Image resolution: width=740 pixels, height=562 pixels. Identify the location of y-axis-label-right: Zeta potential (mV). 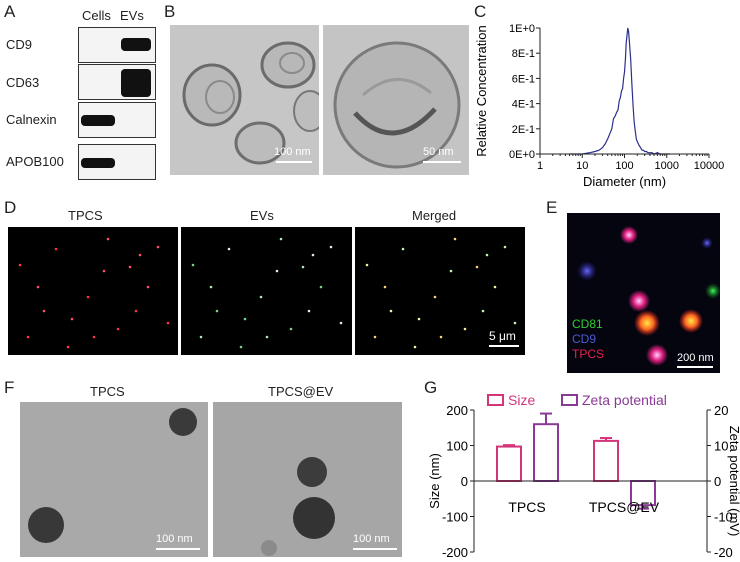
(733, 481).